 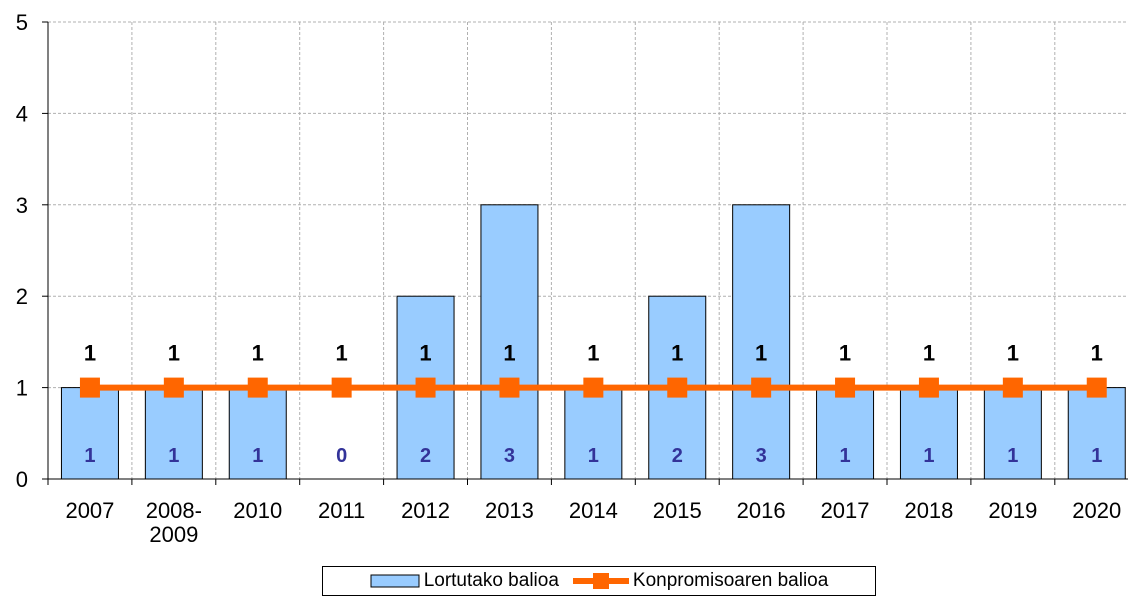 What do you see at coordinates (491, 580) in the screenshot?
I see `legend-label: Lortutako balioa` at bounding box center [491, 580].